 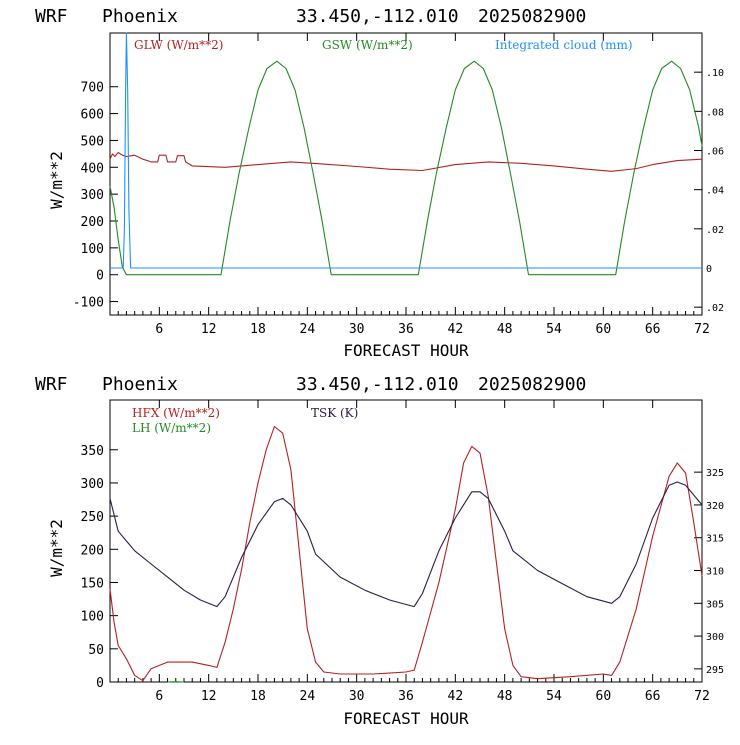 I want to click on y-tick-label: 50, so click(x=96, y=650).